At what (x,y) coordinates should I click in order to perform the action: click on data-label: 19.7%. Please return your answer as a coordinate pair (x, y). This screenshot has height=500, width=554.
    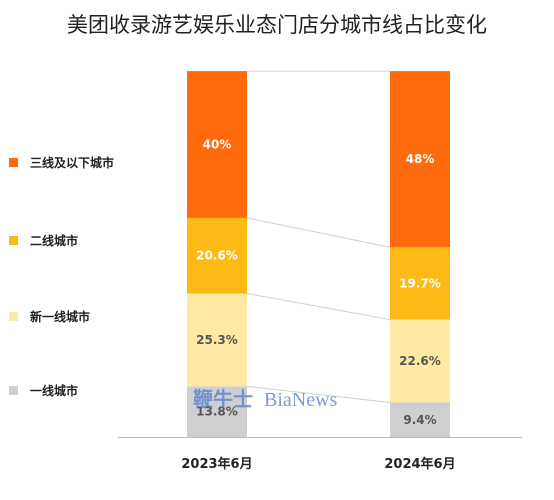
    Looking at the image, I should click on (420, 283).